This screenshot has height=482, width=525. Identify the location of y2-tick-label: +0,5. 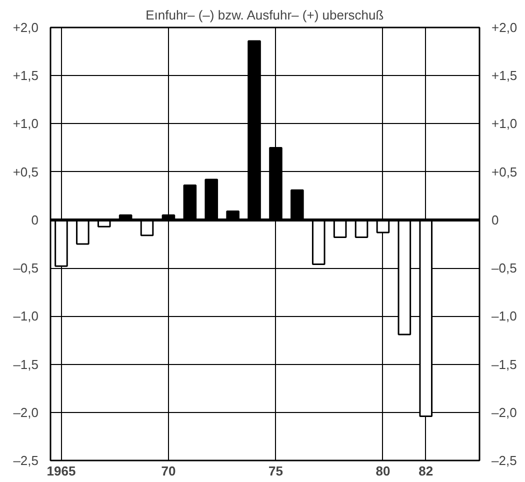
(505, 172).